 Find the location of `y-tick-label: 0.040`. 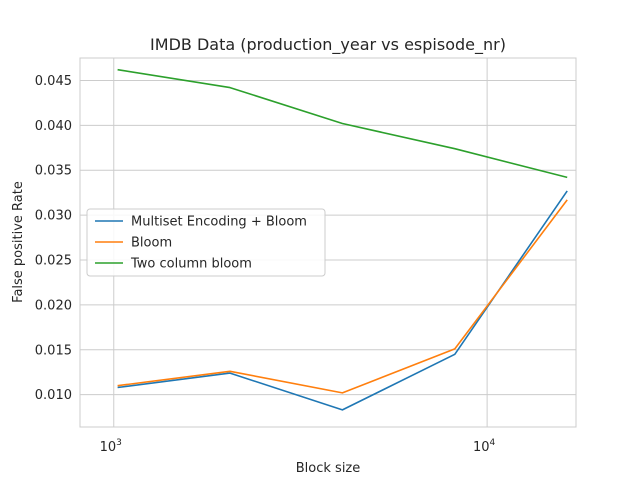

y-tick-label: 0.040 is located at coordinates (53, 126).